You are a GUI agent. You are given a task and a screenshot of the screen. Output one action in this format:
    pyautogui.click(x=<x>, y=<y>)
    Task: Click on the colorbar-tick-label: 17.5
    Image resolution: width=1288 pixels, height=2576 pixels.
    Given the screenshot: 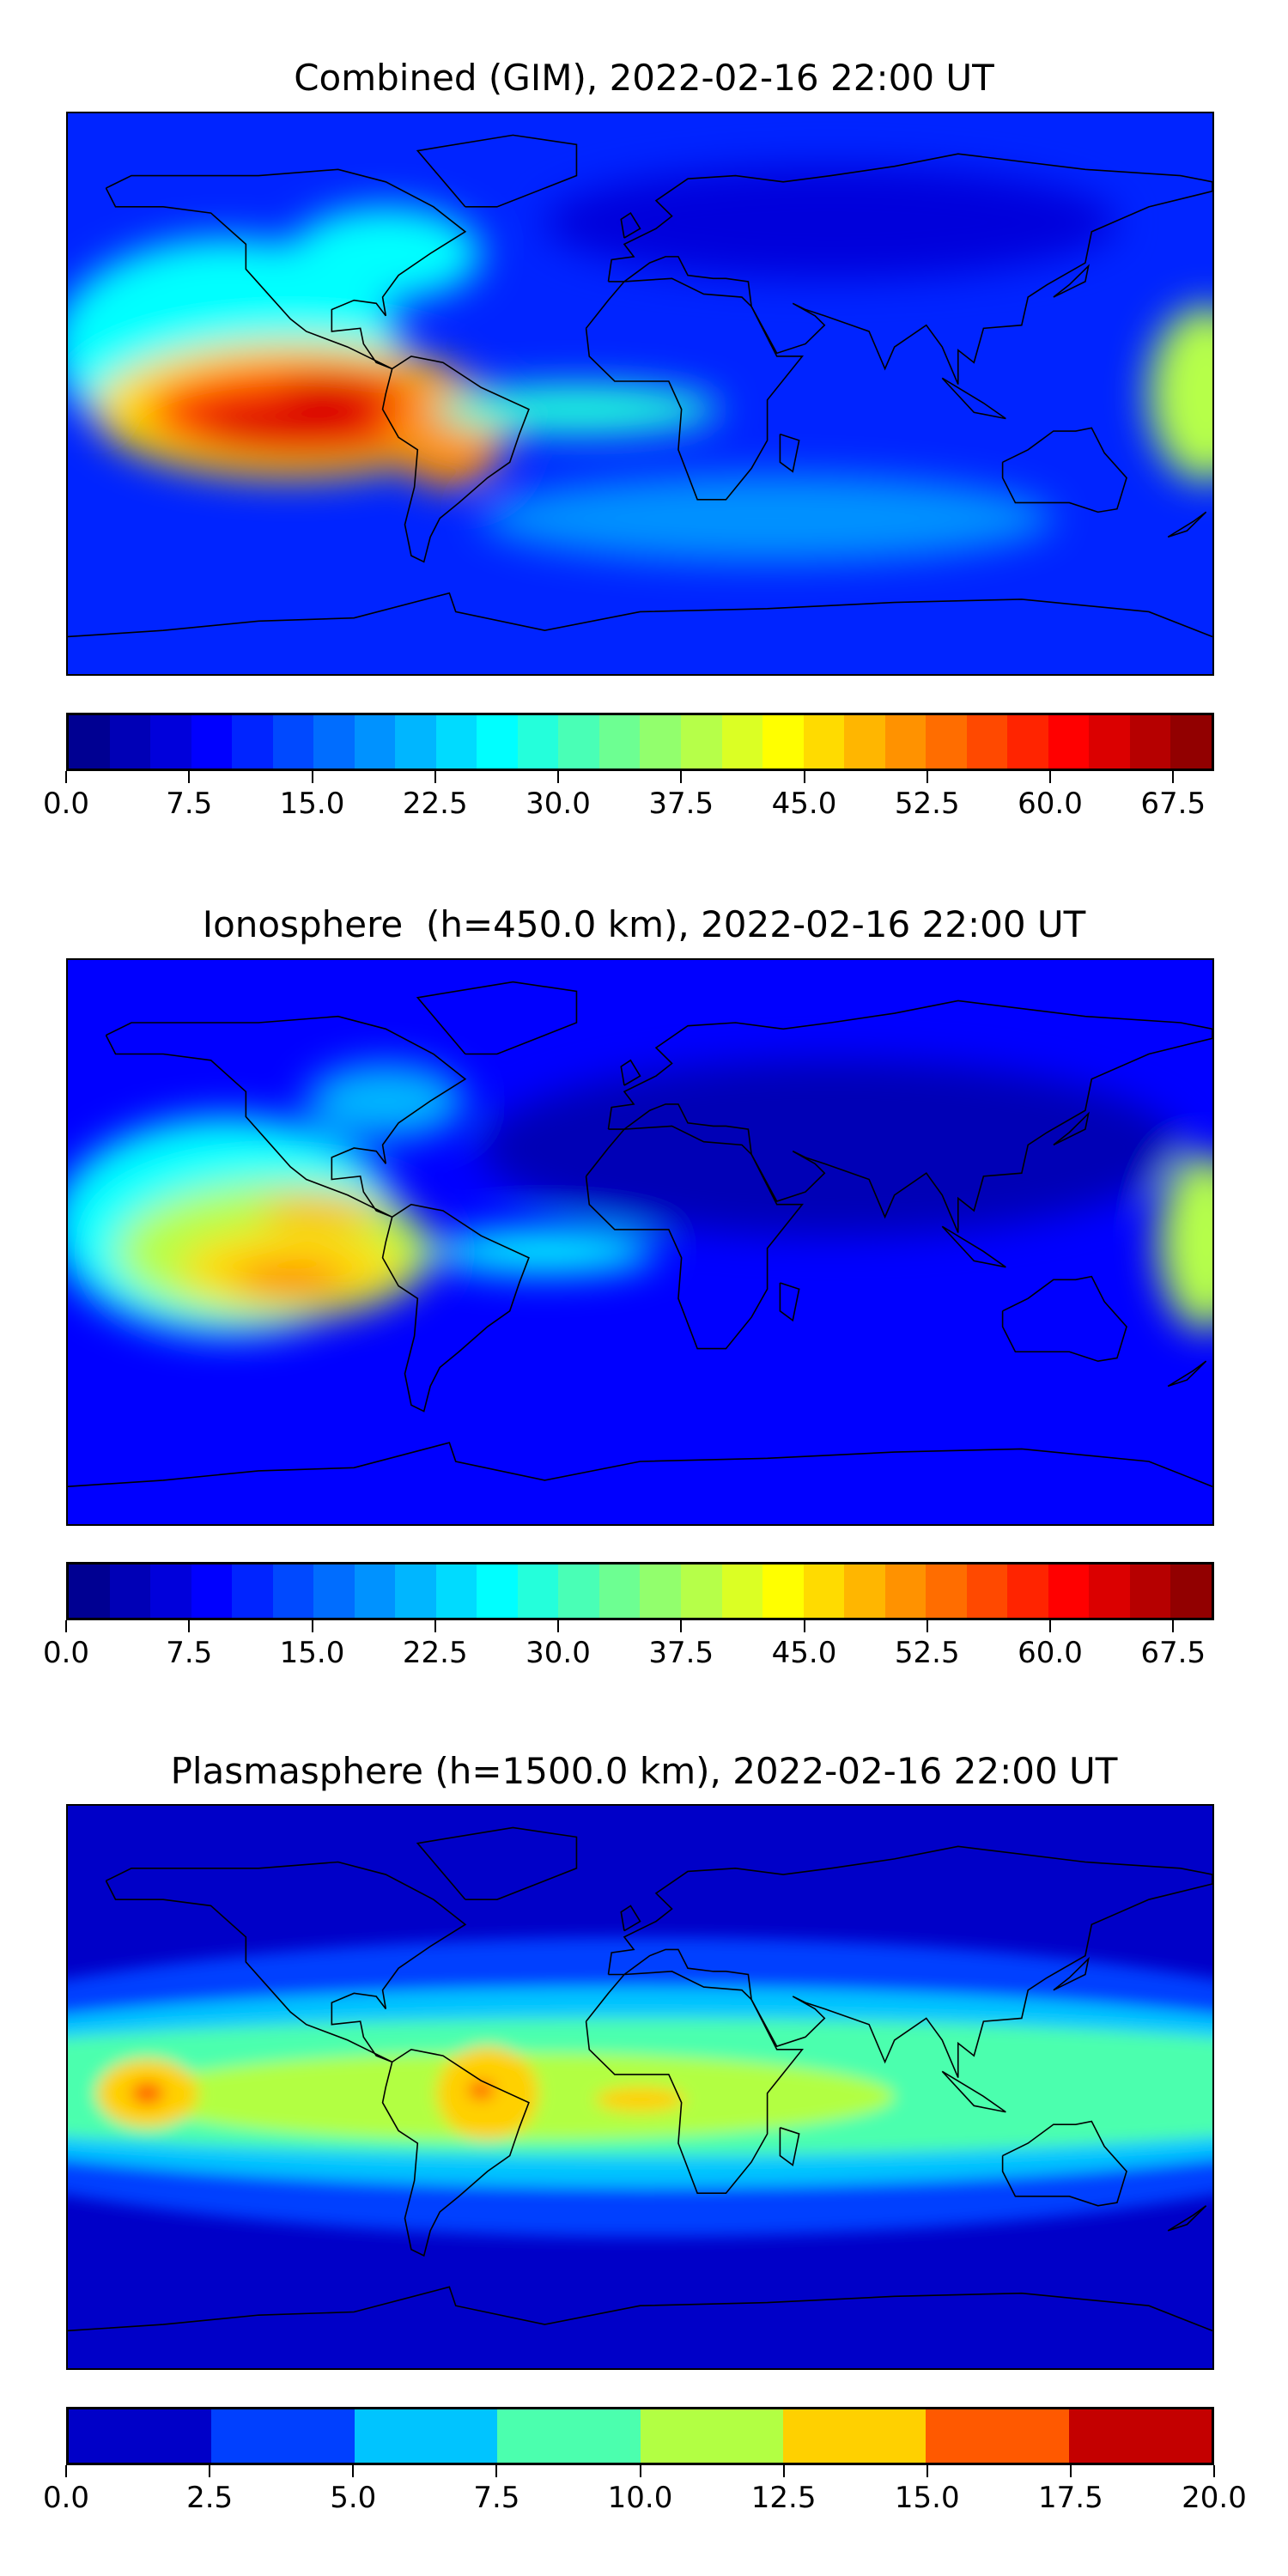 What is the action you would take?
    pyautogui.click(x=1071, y=2498)
    